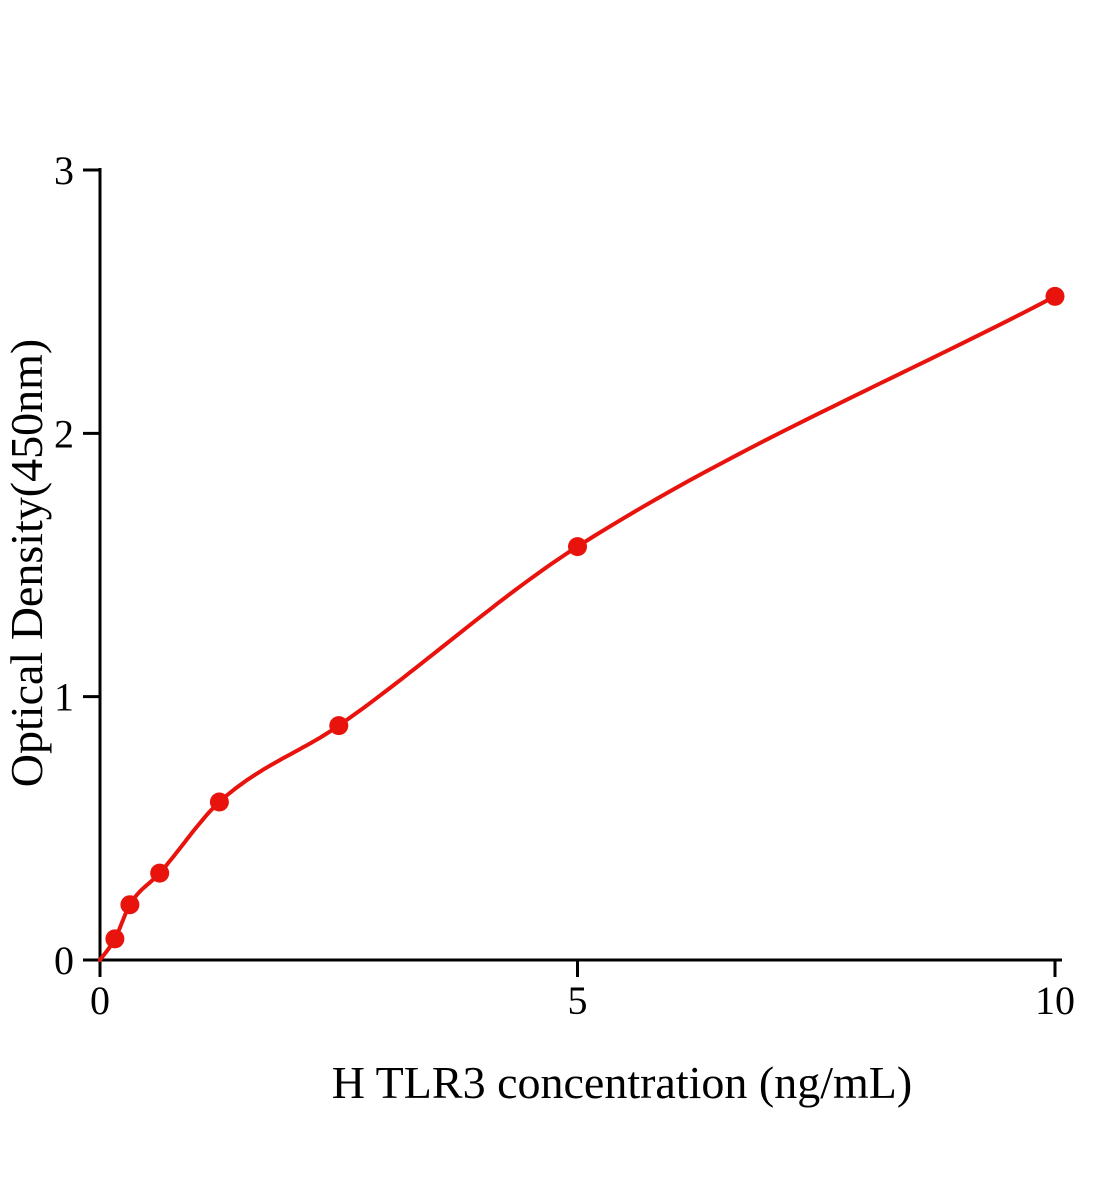  Describe the element at coordinates (26, 563) in the screenshot. I see `y-axis-label: Optical Density(450nm)` at that location.